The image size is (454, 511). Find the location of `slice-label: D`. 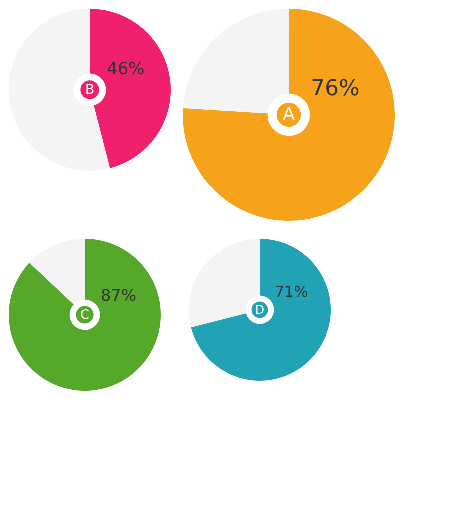

slice-label: D is located at coordinates (260, 310).